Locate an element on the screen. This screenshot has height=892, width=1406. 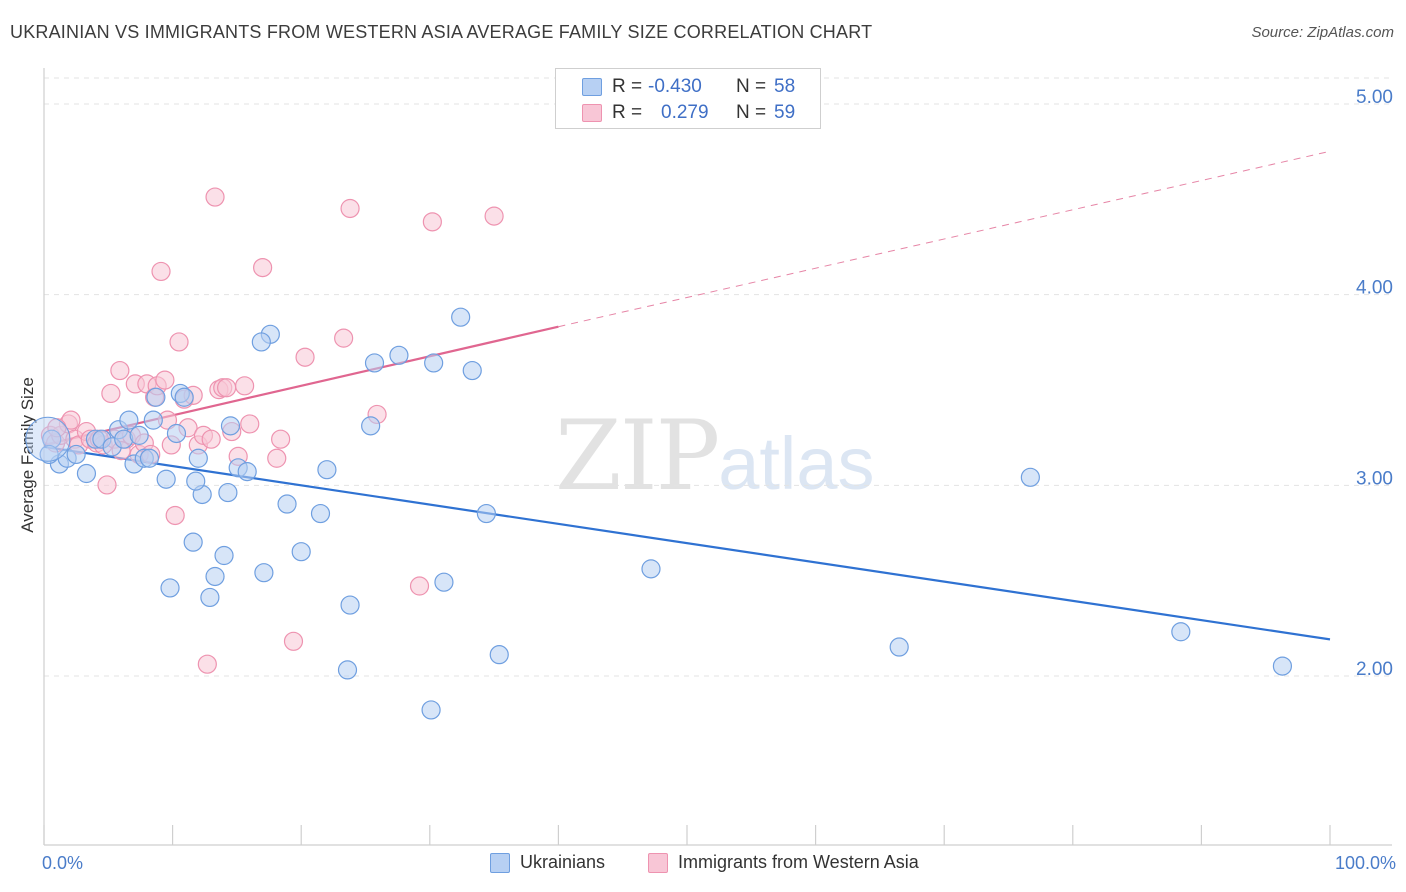
legend-n-value: 58 is located at coordinates (785, 86).